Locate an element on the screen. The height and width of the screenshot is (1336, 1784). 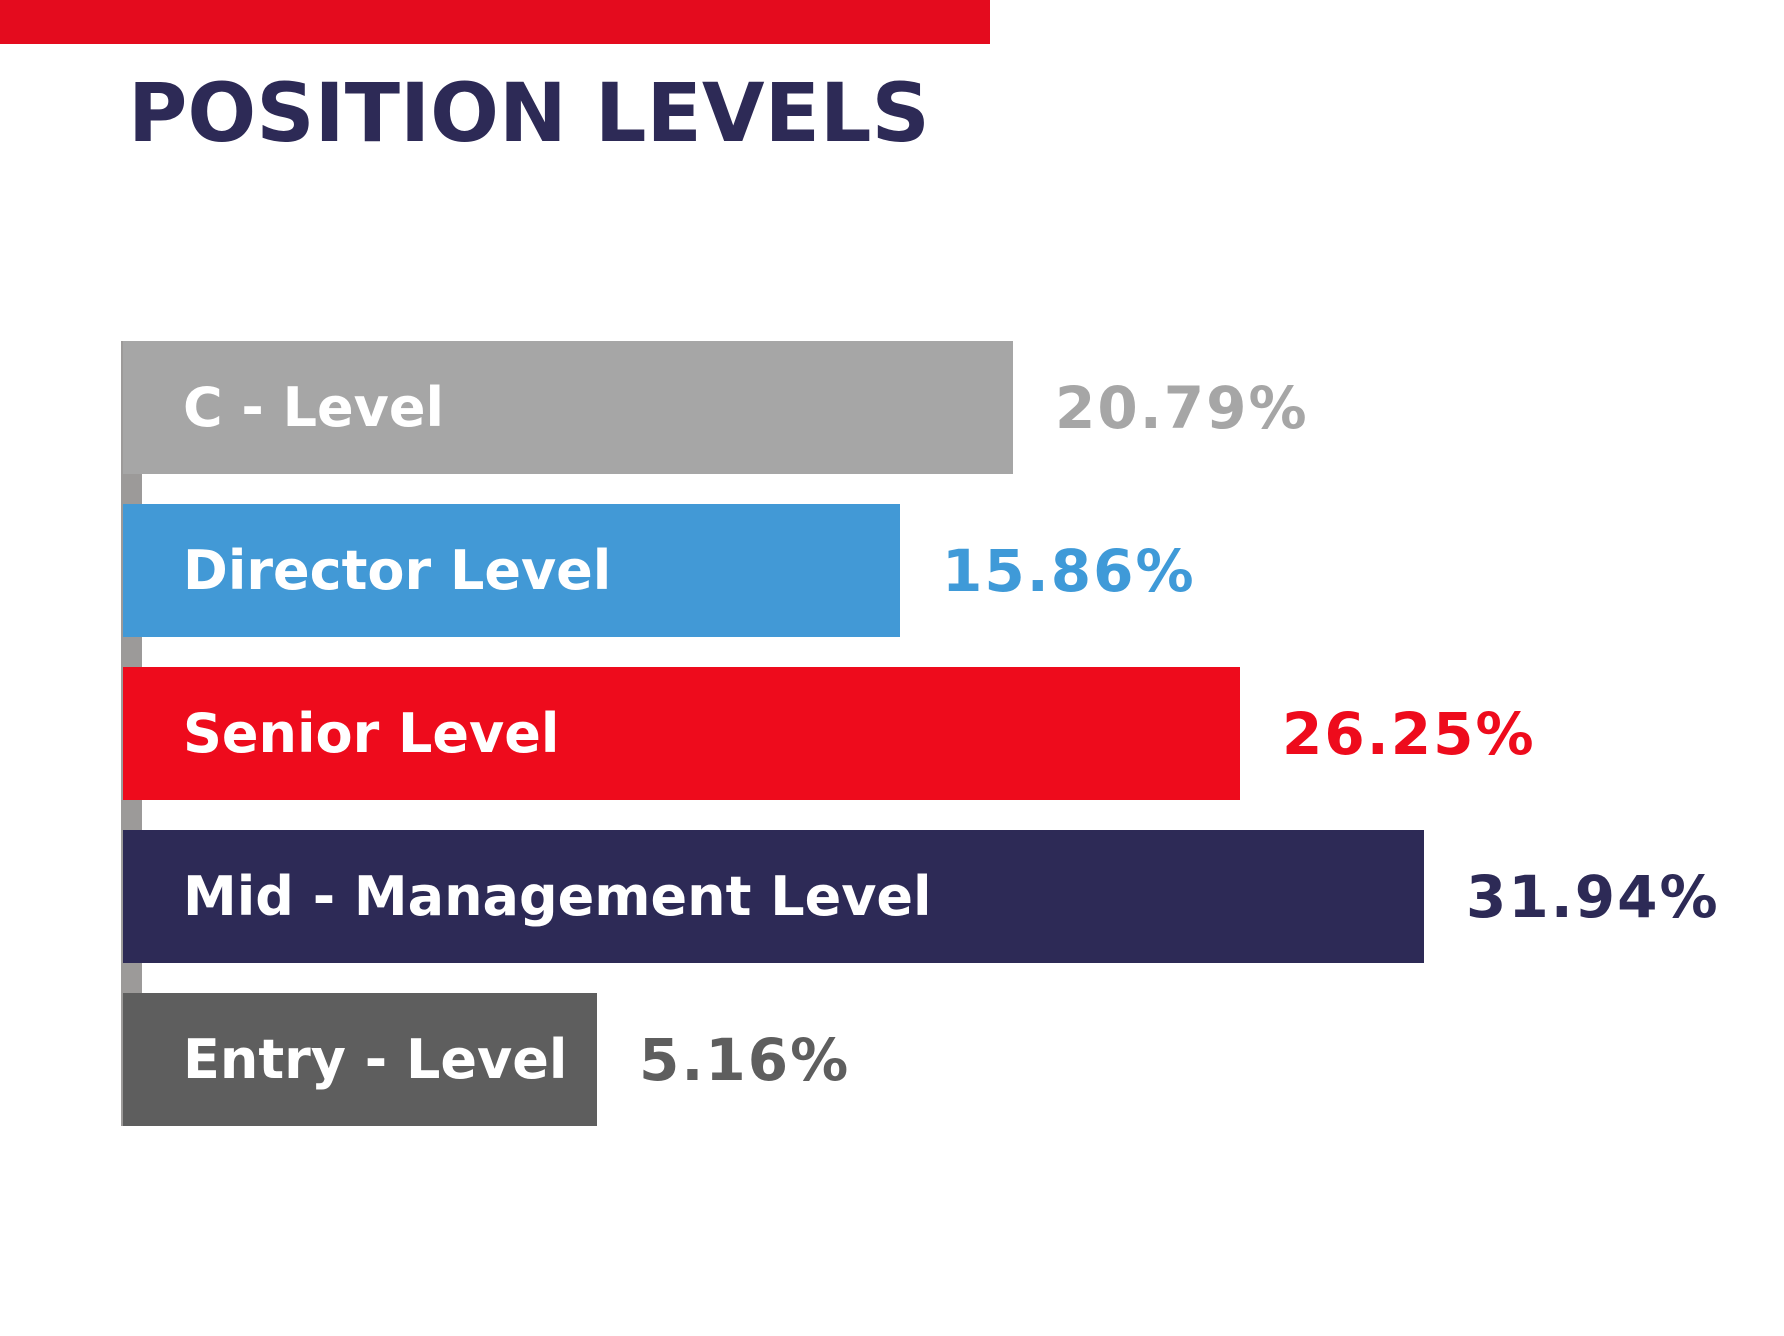
bar-label: Director Level is located at coordinates (397, 570).